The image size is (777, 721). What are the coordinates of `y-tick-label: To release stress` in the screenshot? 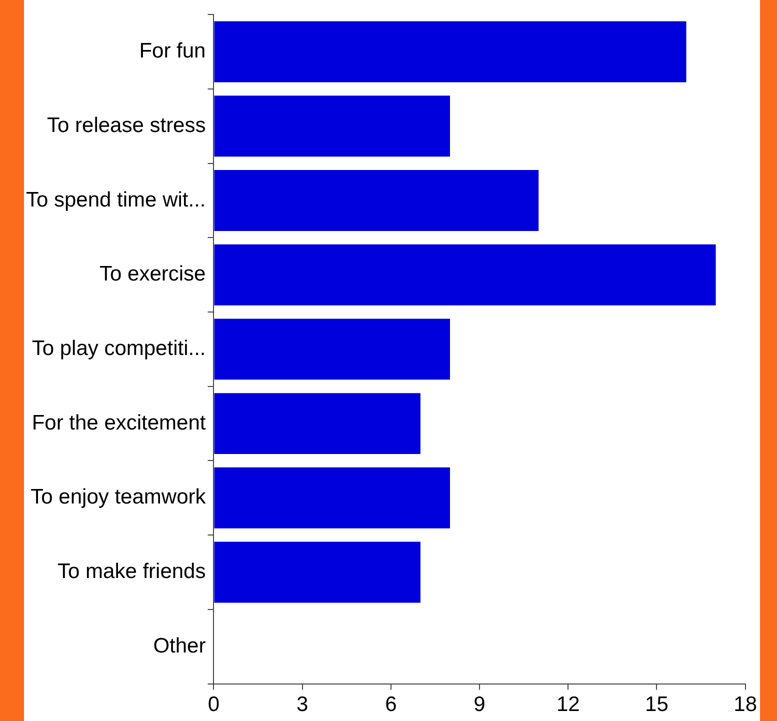 It's located at (126, 125).